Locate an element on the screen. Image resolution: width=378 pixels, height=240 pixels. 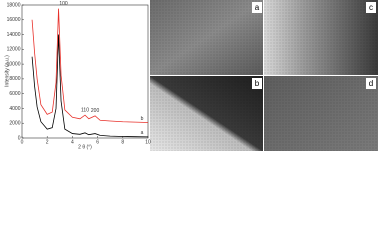
x-tick-label: 6 is located at coordinates (97, 142).